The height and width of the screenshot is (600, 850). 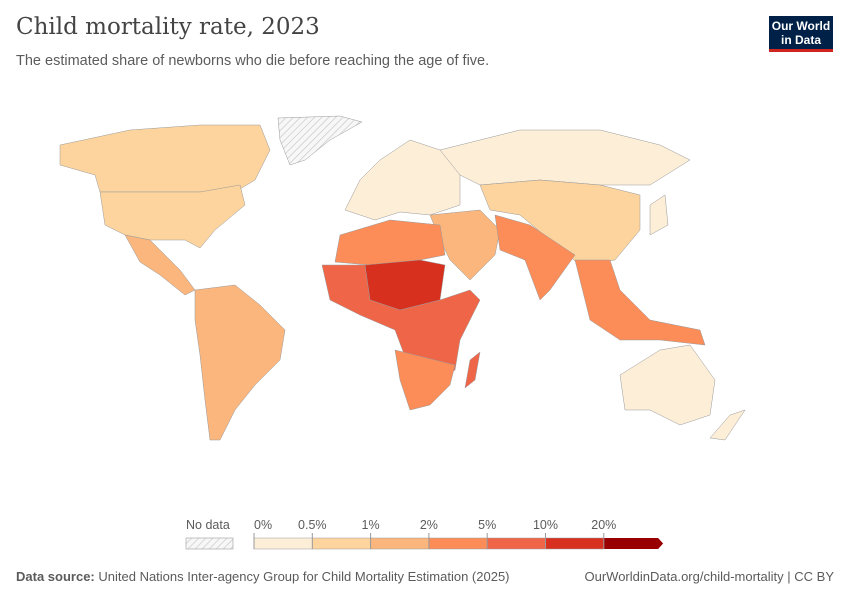 What do you see at coordinates (390, 242) in the screenshot?
I see `region-north-africa` at bounding box center [390, 242].